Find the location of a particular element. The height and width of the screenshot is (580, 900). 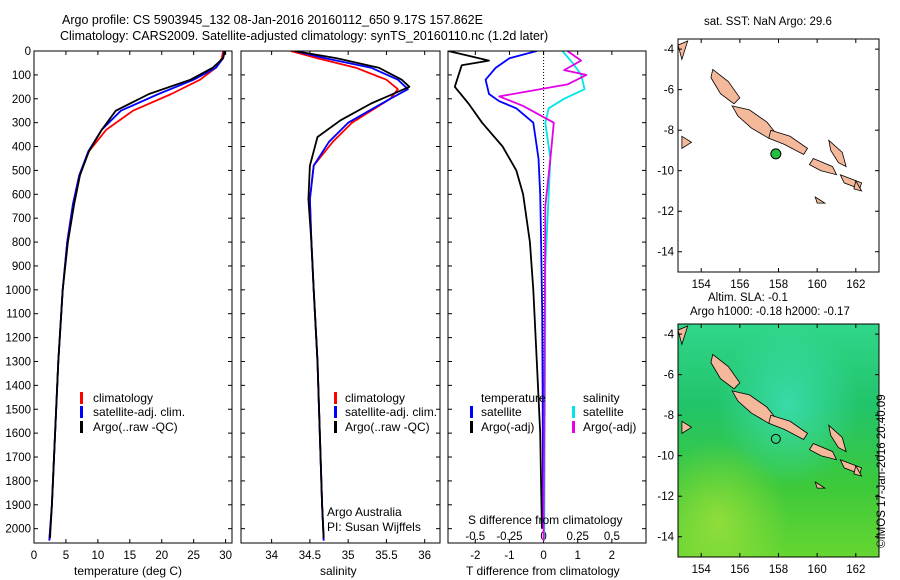

legend-temp-satellite: satellite-adj. clim. is located at coordinates (132, 412).